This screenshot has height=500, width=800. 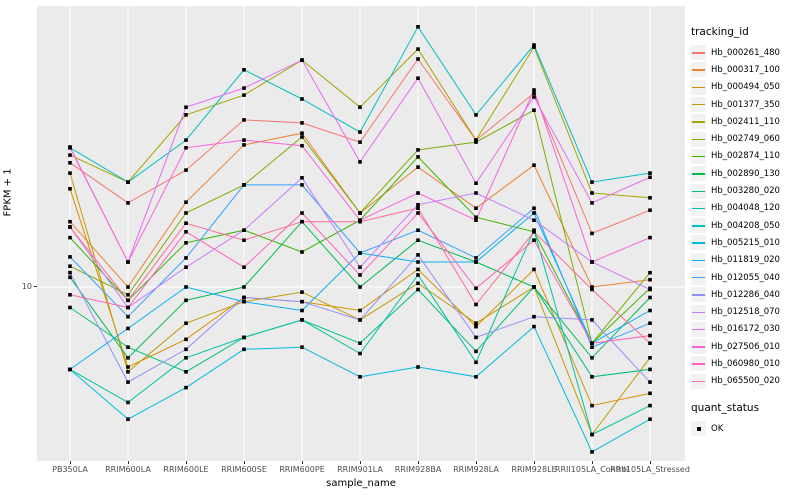 What do you see at coordinates (128, 469) in the screenshot?
I see `x-tick-label-RRIM600LA: RRIM600LA` at bounding box center [128, 469].